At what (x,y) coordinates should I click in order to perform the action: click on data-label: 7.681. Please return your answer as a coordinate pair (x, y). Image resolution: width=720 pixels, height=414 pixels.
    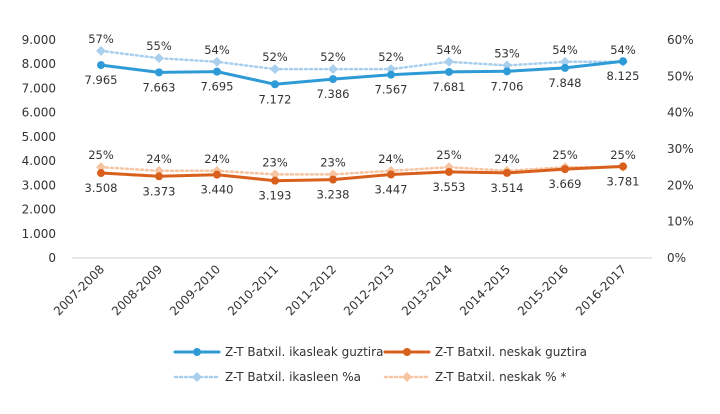
    Looking at the image, I should click on (449, 87).